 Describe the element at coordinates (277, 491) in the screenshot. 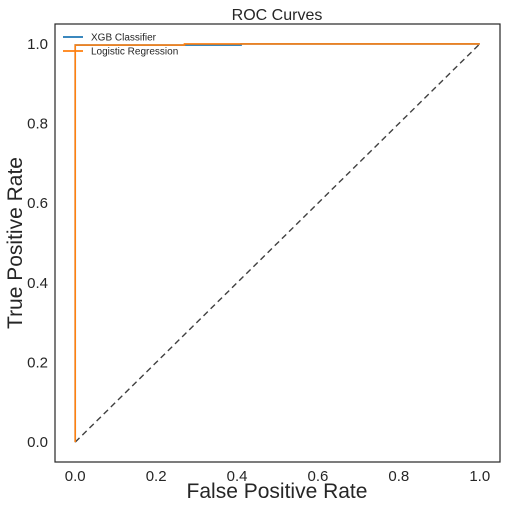

I see `x-axis-title: False Positive Rate` at that location.